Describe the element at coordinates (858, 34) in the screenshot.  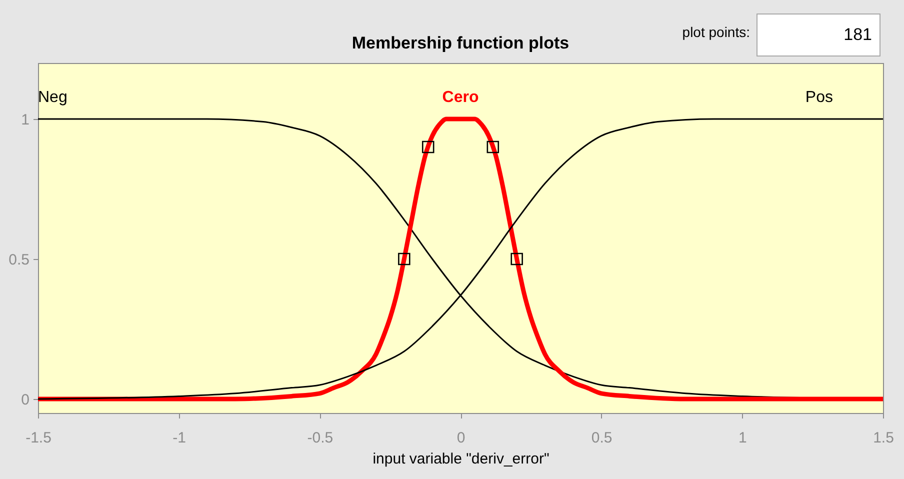
I see `text: 181` at that location.